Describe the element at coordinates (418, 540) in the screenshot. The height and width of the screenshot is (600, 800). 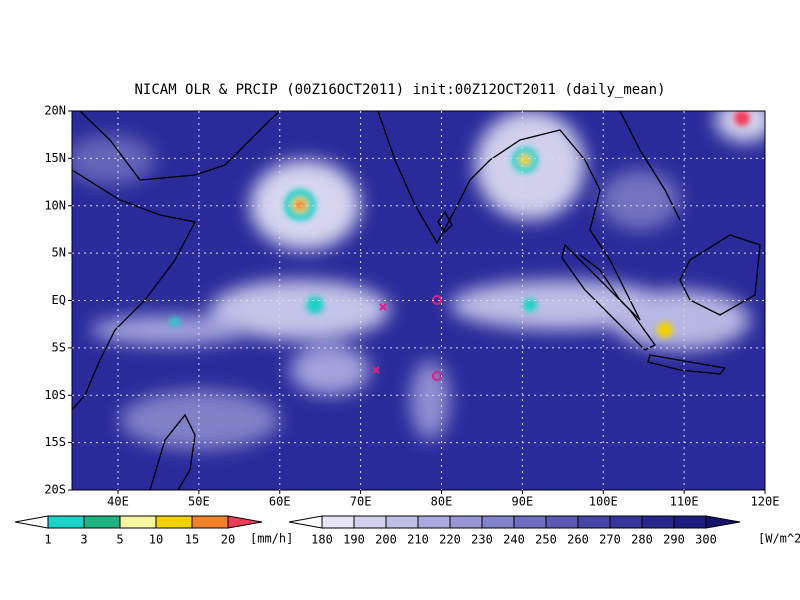
I see `colorbar-label: 210` at that location.